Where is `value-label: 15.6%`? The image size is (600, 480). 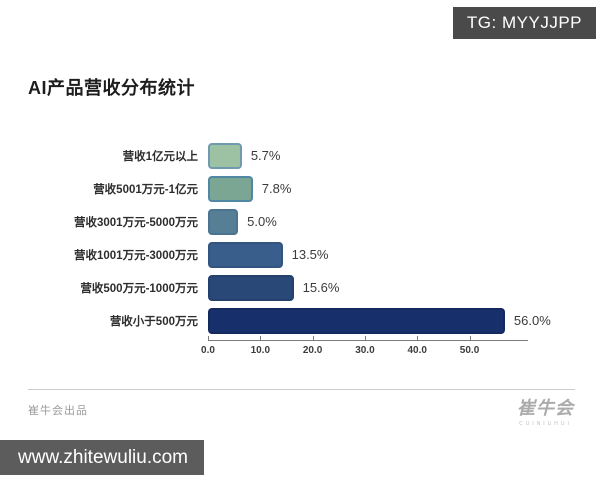
value-label: 15.6% is located at coordinates (321, 287).